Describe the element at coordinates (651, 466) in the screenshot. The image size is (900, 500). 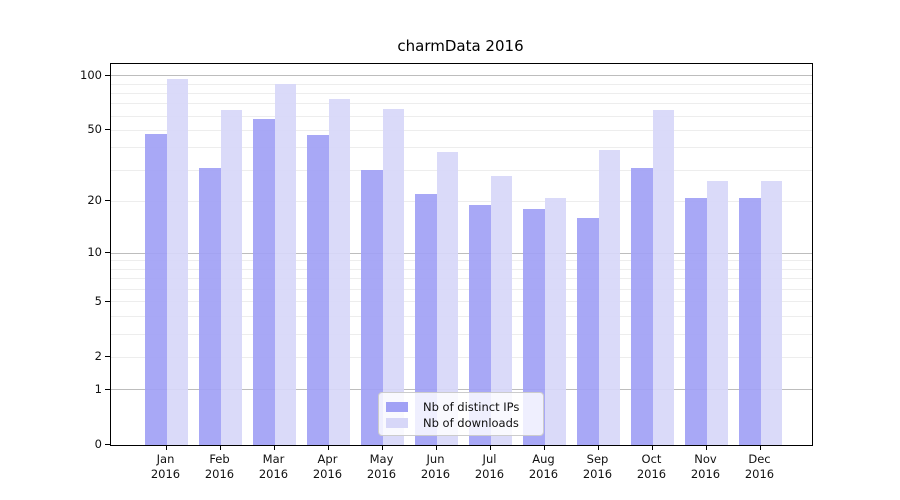
I see `x-tick-label: Oct 2016` at that location.